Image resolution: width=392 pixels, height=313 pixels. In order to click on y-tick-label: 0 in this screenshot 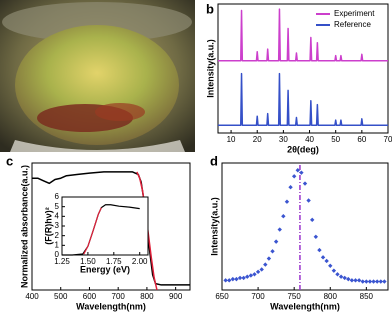, I will do `click(57, 254)`.